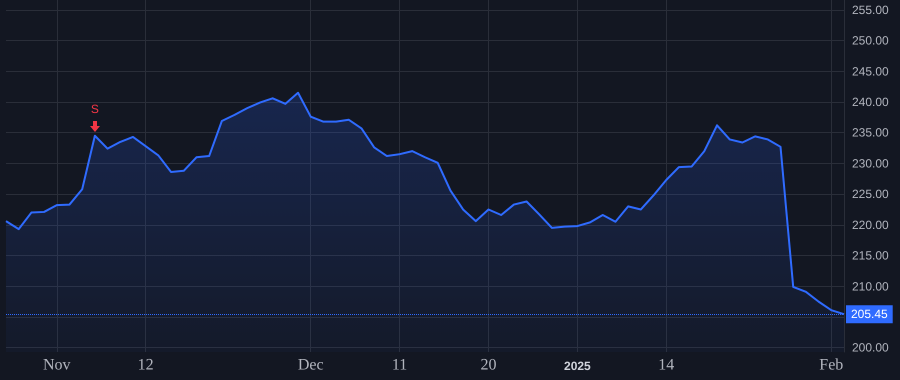  Describe the element at coordinates (578, 366) in the screenshot. I see `x-tick-label: 2025` at that location.